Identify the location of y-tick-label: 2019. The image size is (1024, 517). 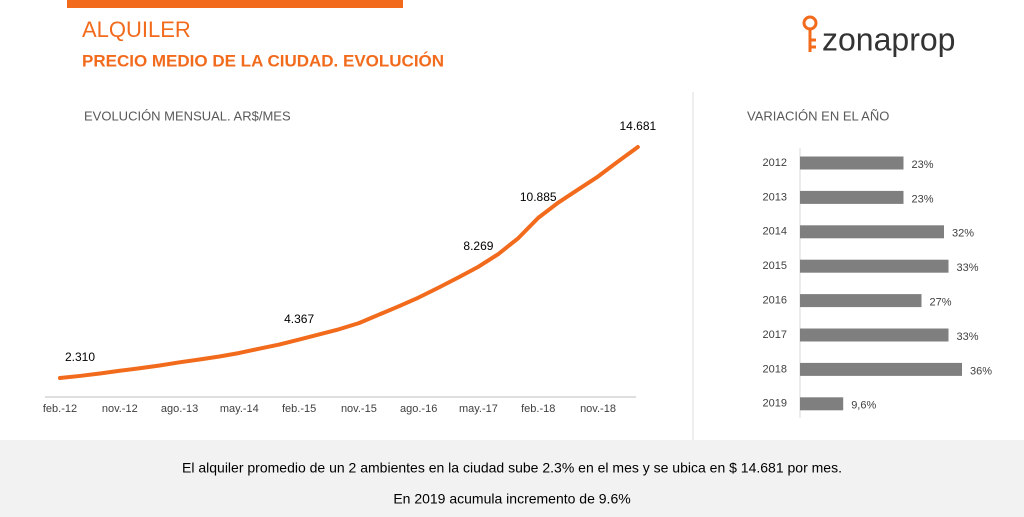
(775, 404).